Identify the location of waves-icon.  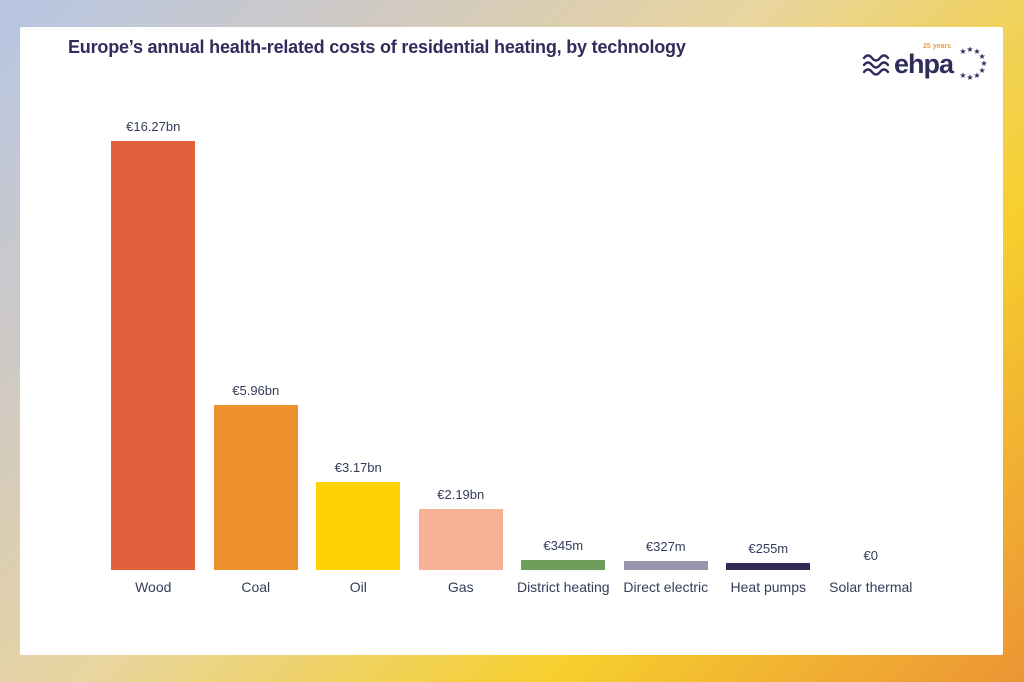
(876, 64).